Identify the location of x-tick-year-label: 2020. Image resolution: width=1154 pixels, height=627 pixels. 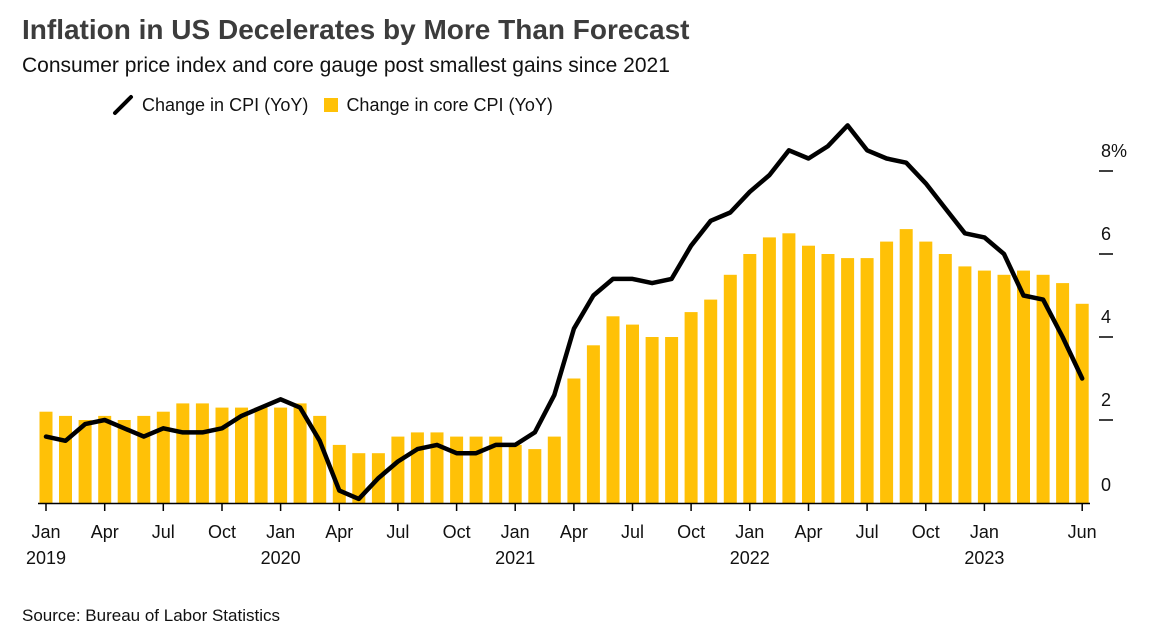
(281, 558).